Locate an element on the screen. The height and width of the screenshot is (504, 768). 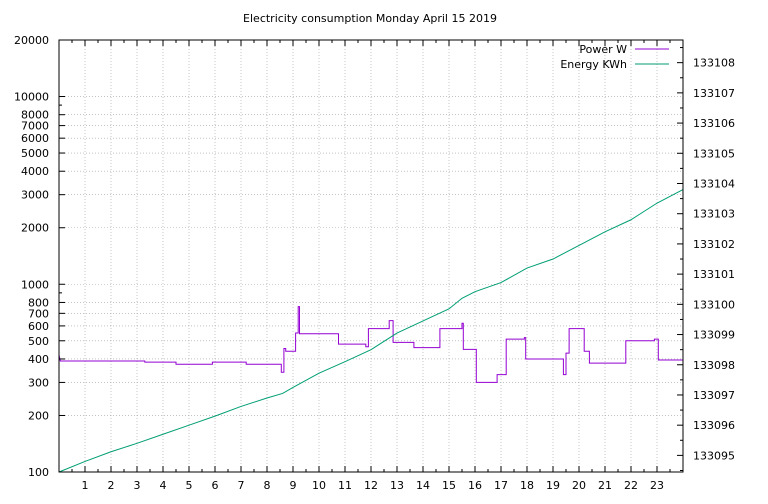
y2-tick-label: 133102 is located at coordinates (714, 244).